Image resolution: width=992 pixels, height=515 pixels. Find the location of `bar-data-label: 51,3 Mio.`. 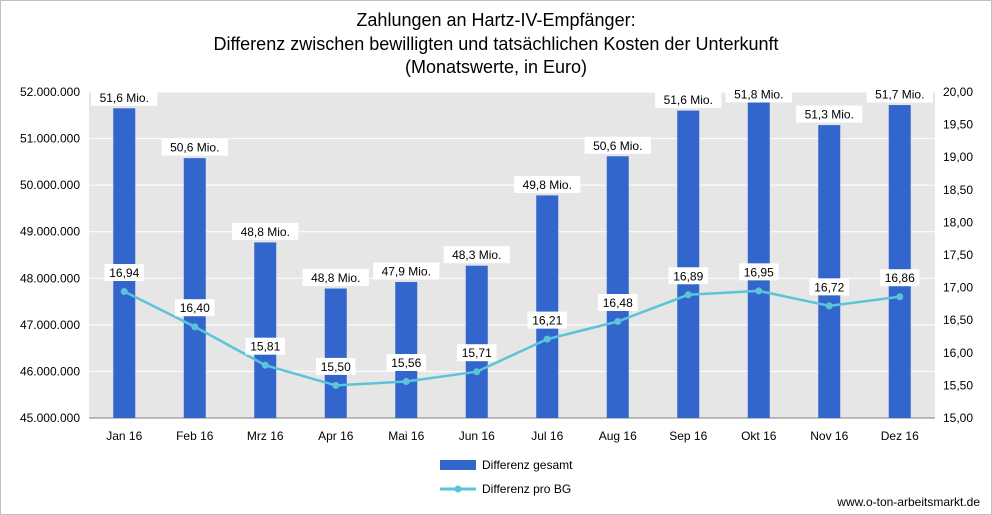

bar-data-label: 51,3 Mio. is located at coordinates (829, 115).